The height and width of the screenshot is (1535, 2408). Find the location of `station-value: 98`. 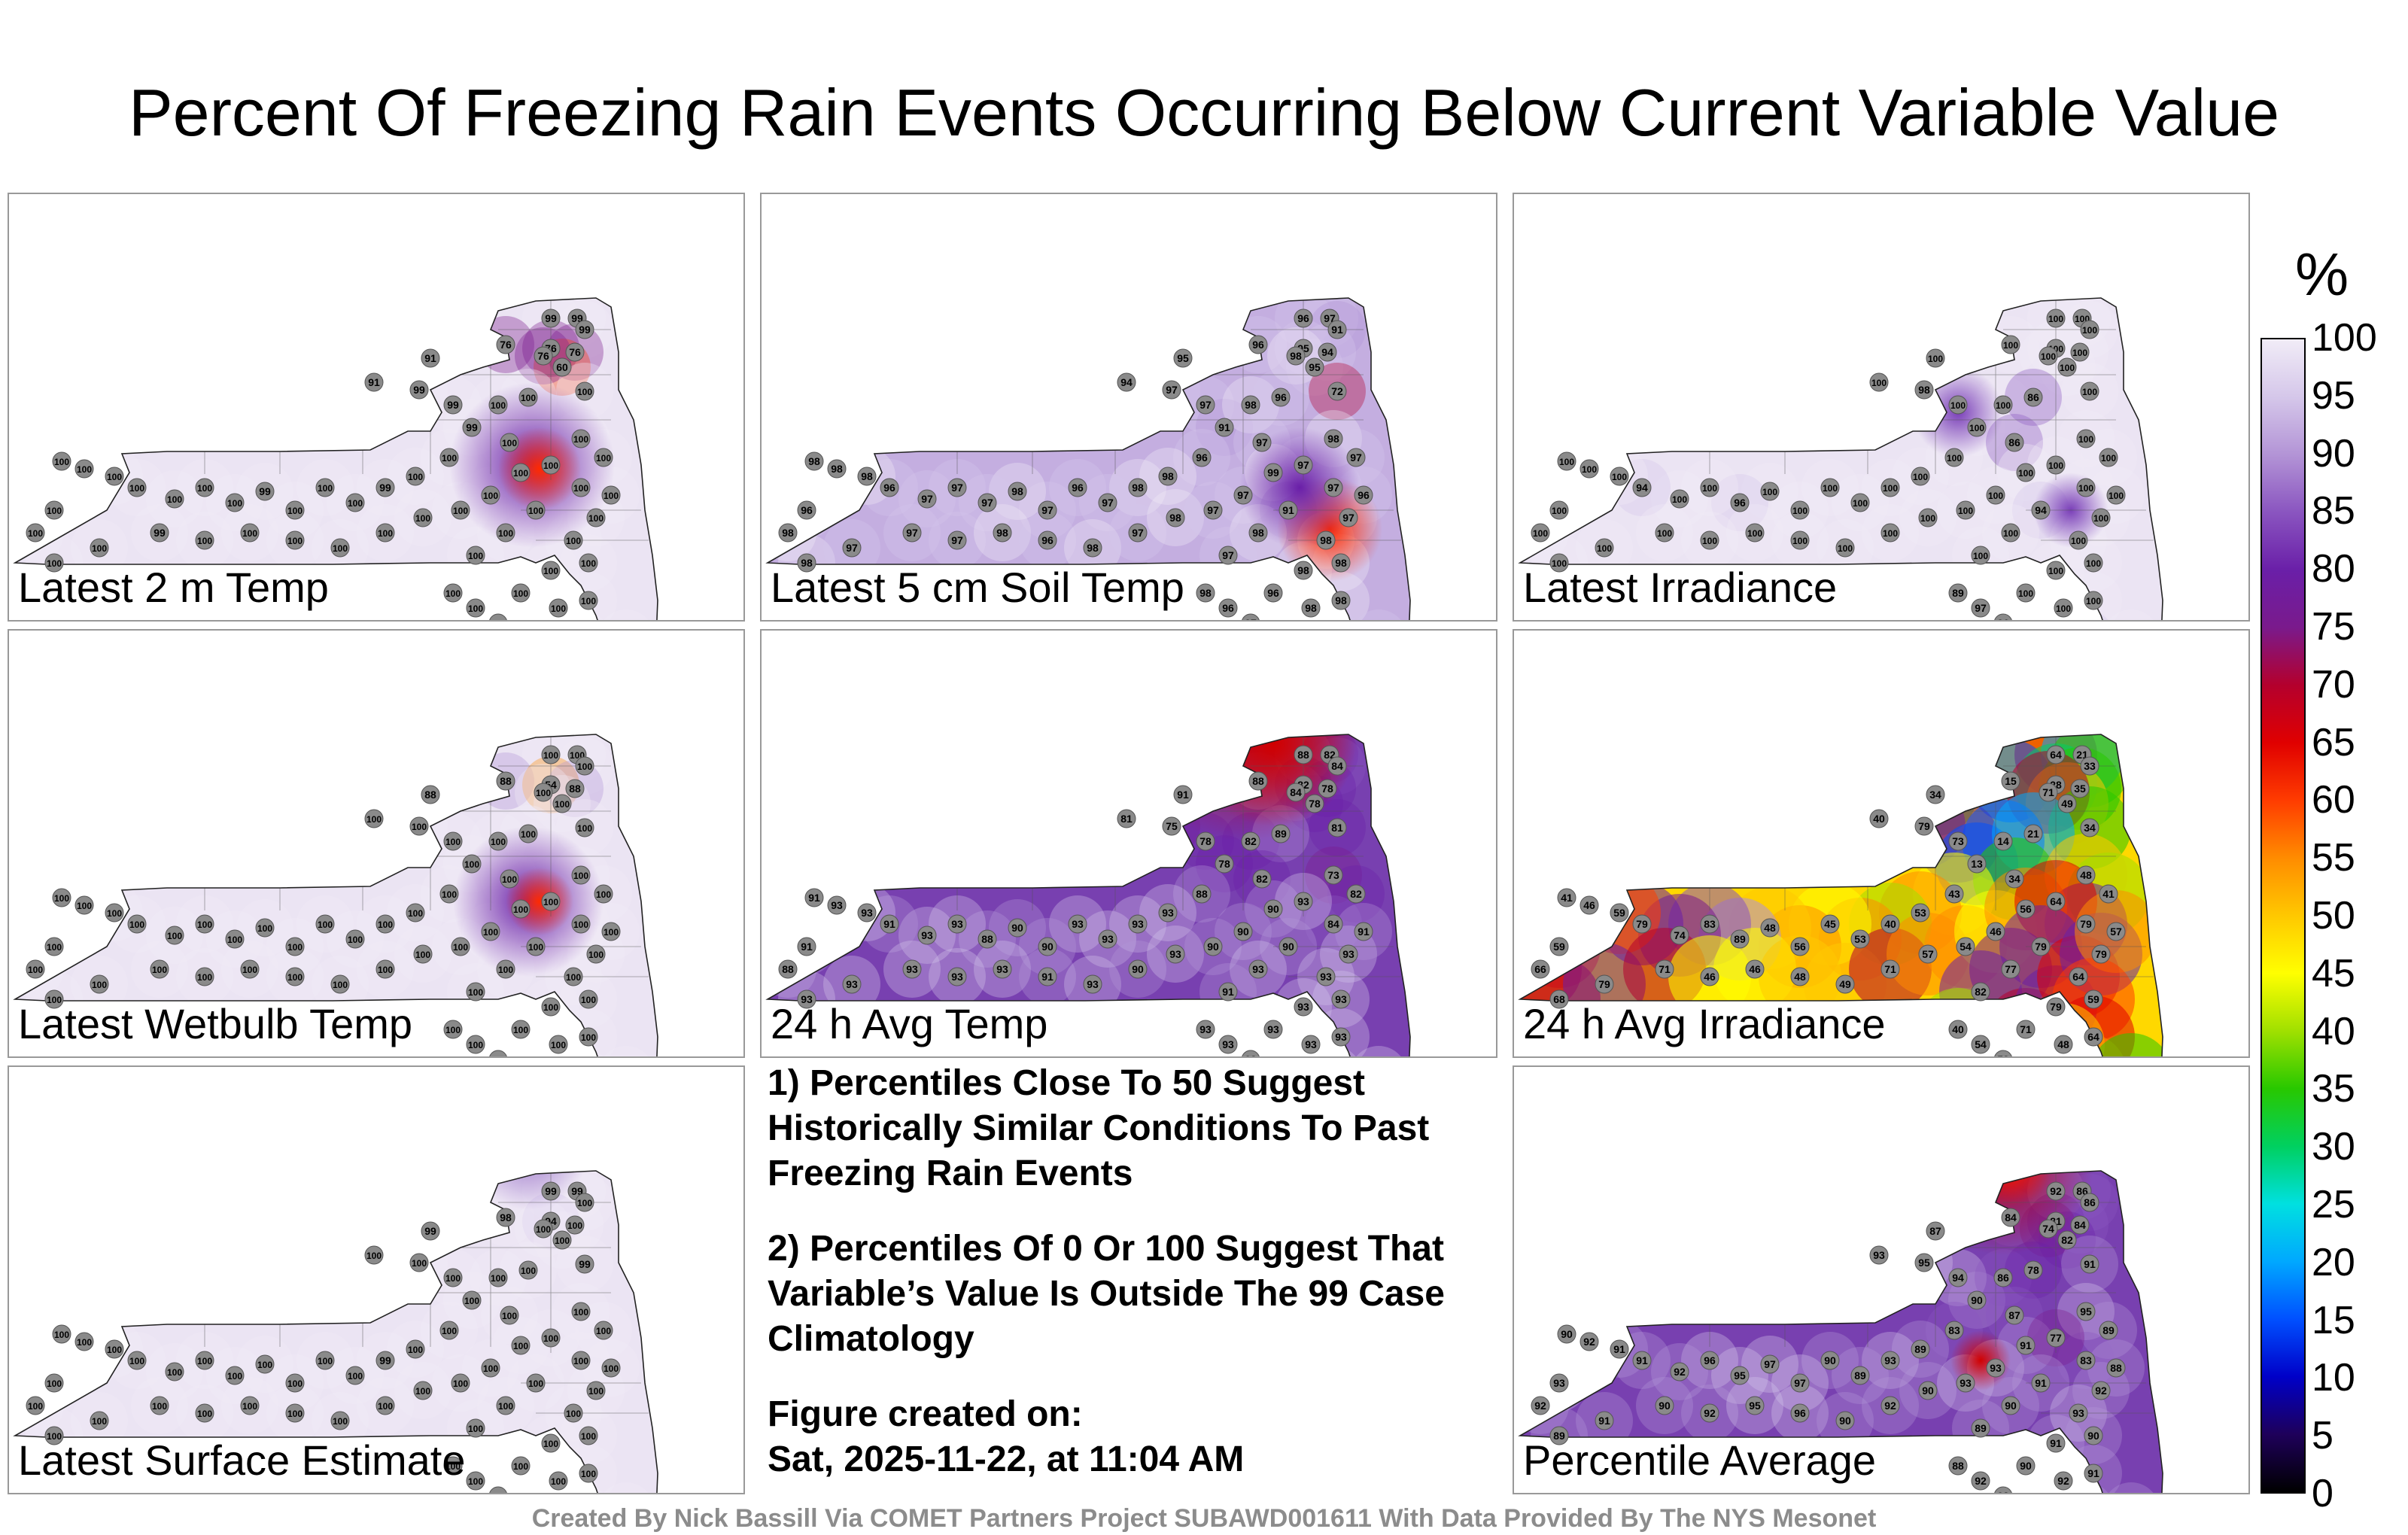

station-value: 98 is located at coordinates (506, 1217).